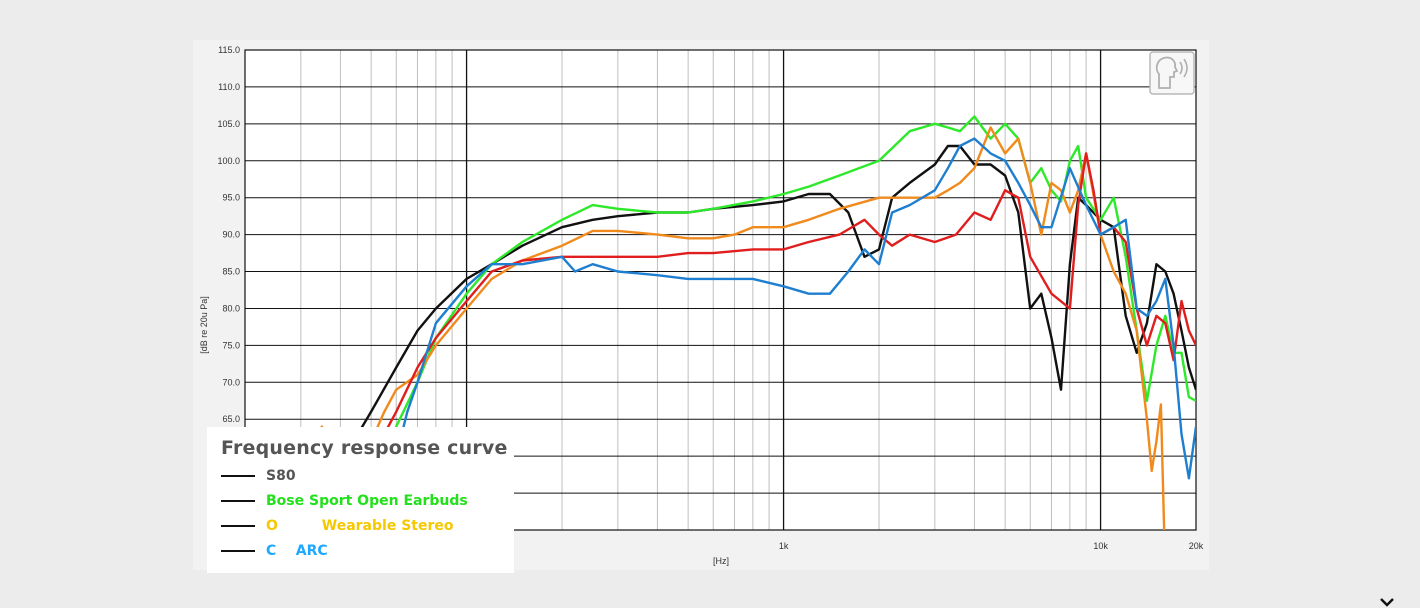 This screenshot has width=1420, height=608. Describe the element at coordinates (231, 308) in the screenshot. I see `y-tick-label: 80.0` at that location.